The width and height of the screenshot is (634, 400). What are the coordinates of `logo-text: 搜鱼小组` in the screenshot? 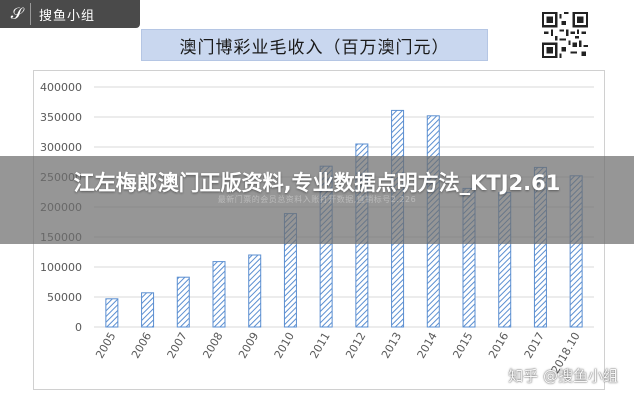 It's located at (67, 16).